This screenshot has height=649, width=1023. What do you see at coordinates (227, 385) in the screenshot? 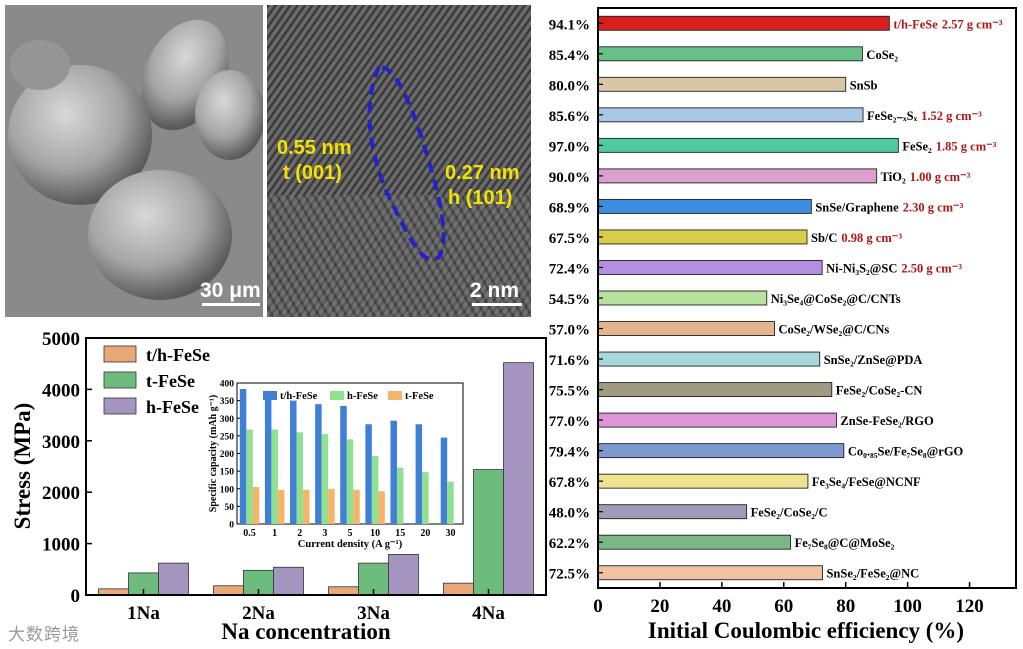
I see `inset-y-tick-label: 400` at bounding box center [227, 385].